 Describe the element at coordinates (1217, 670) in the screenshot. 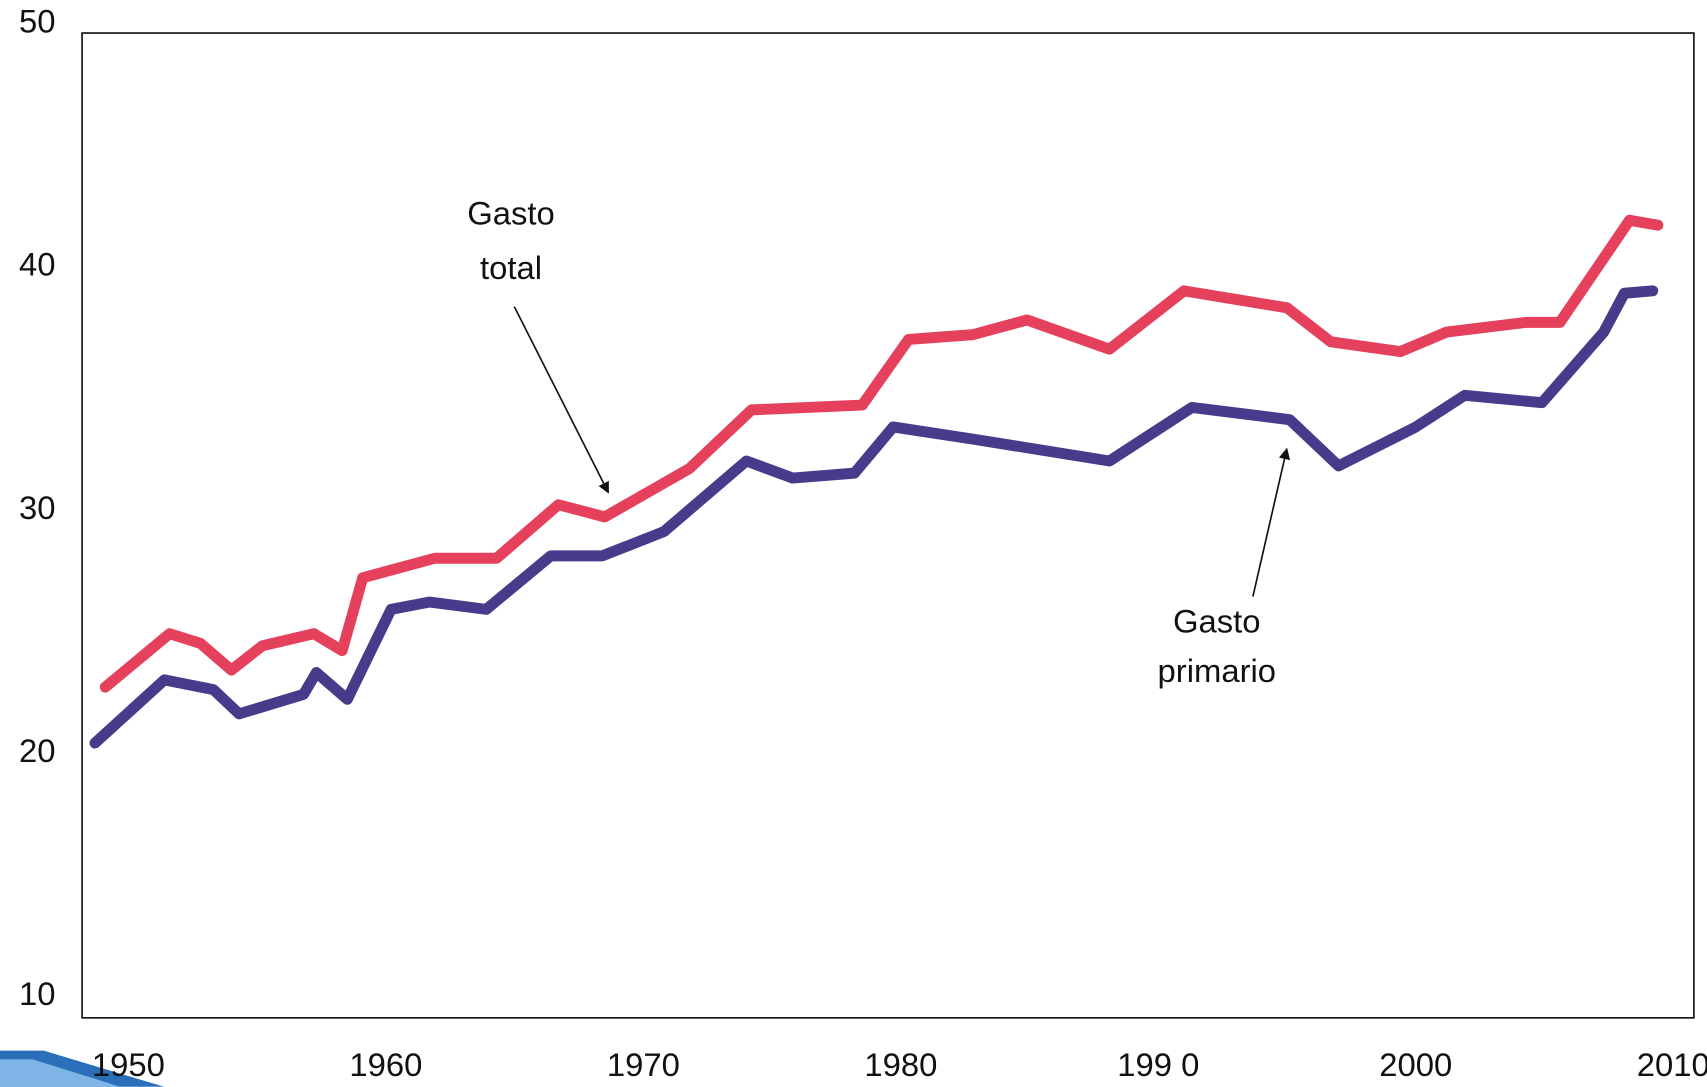

I see `annotation-line: primario` at that location.